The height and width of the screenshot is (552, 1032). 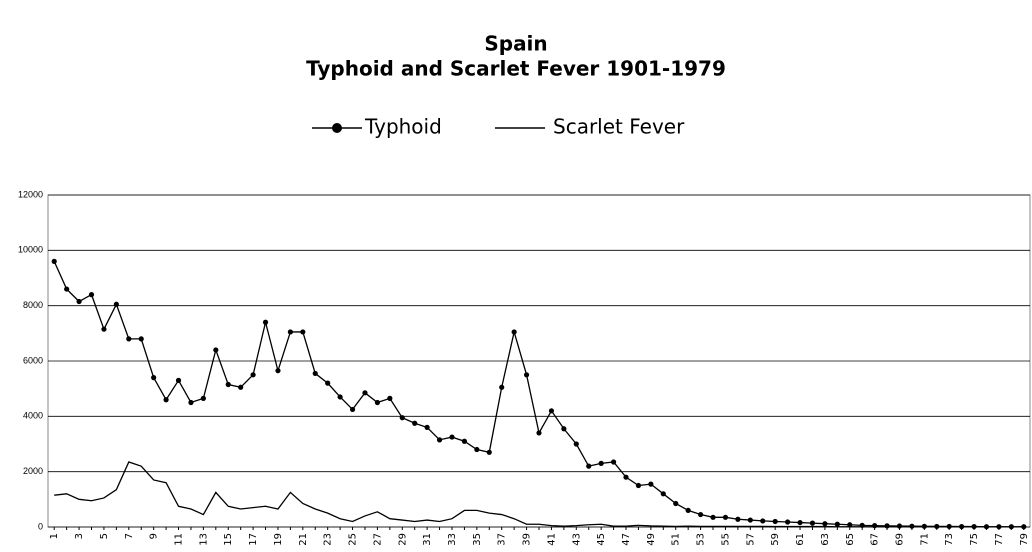 What do you see at coordinates (651, 539) in the screenshot?
I see `x-tick-label: 49` at bounding box center [651, 539].